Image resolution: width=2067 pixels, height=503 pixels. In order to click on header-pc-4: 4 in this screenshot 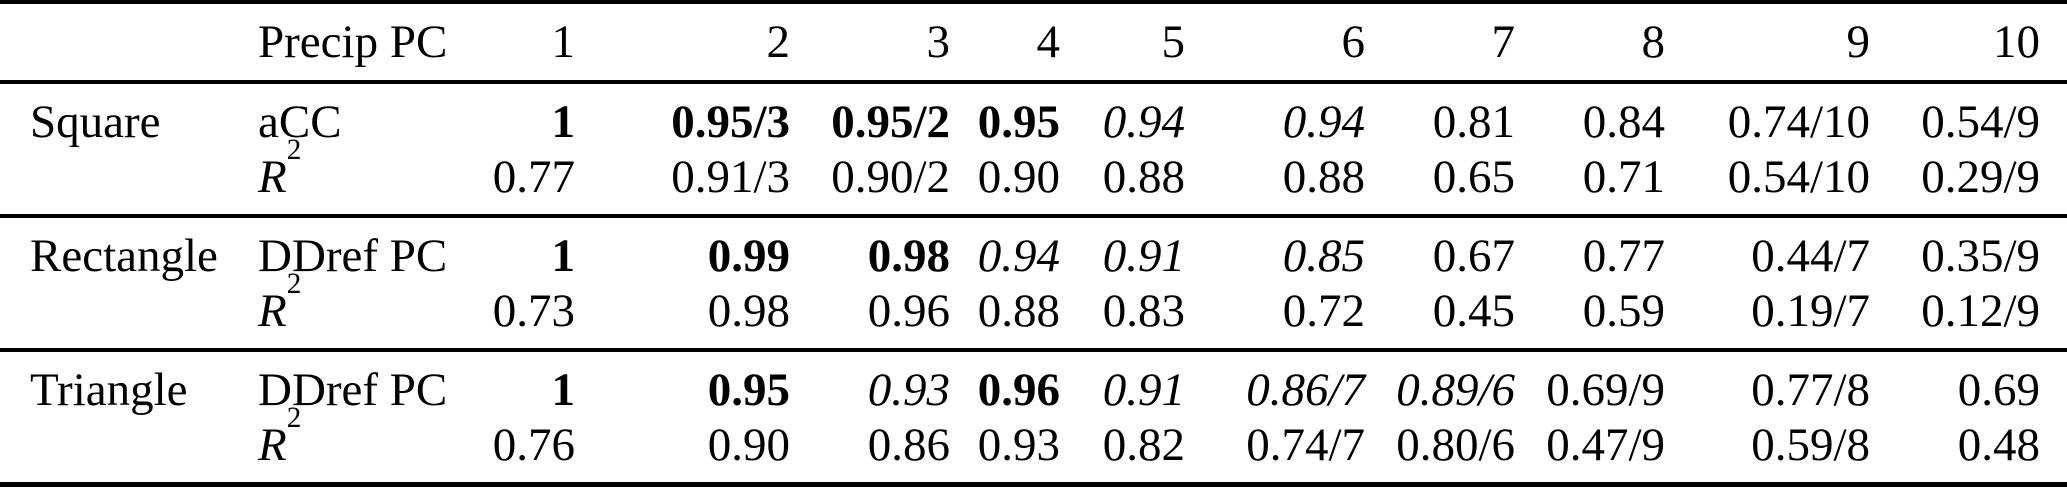, I will do `click(1048, 41)`.